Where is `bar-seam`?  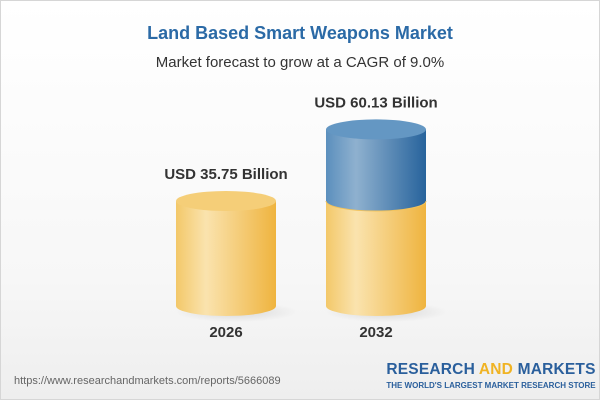 bar-seam is located at coordinates (376, 206).